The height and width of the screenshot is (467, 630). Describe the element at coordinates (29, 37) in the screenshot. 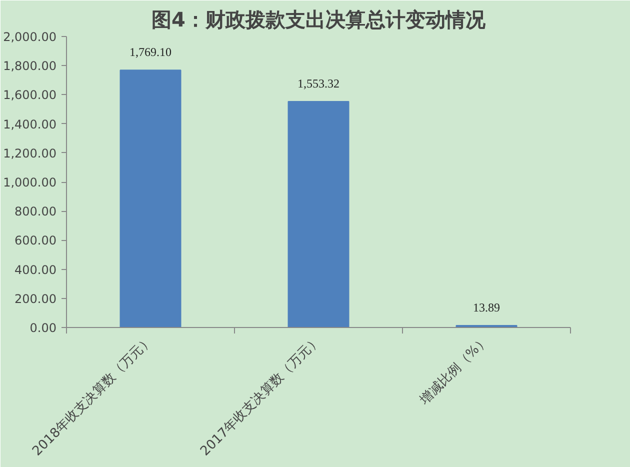

I see `y-tick-label: 2,000.00` at that location.